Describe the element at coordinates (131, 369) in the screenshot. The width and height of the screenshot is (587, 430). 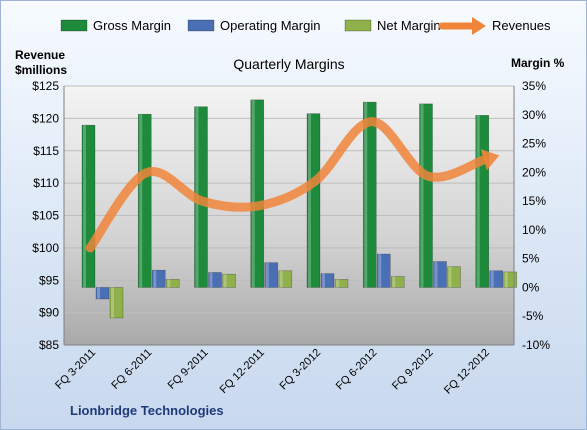
I see `category-tick-label: FQ 6-2011` at that location.